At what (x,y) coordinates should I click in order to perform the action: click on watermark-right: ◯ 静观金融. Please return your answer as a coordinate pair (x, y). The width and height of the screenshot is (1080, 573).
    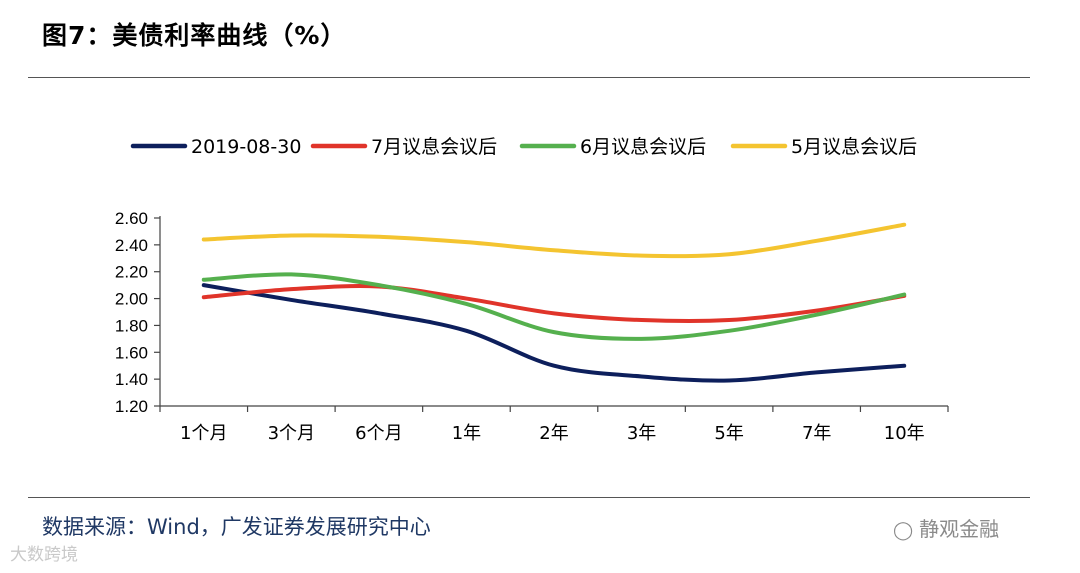
    Looking at the image, I should click on (946, 527).